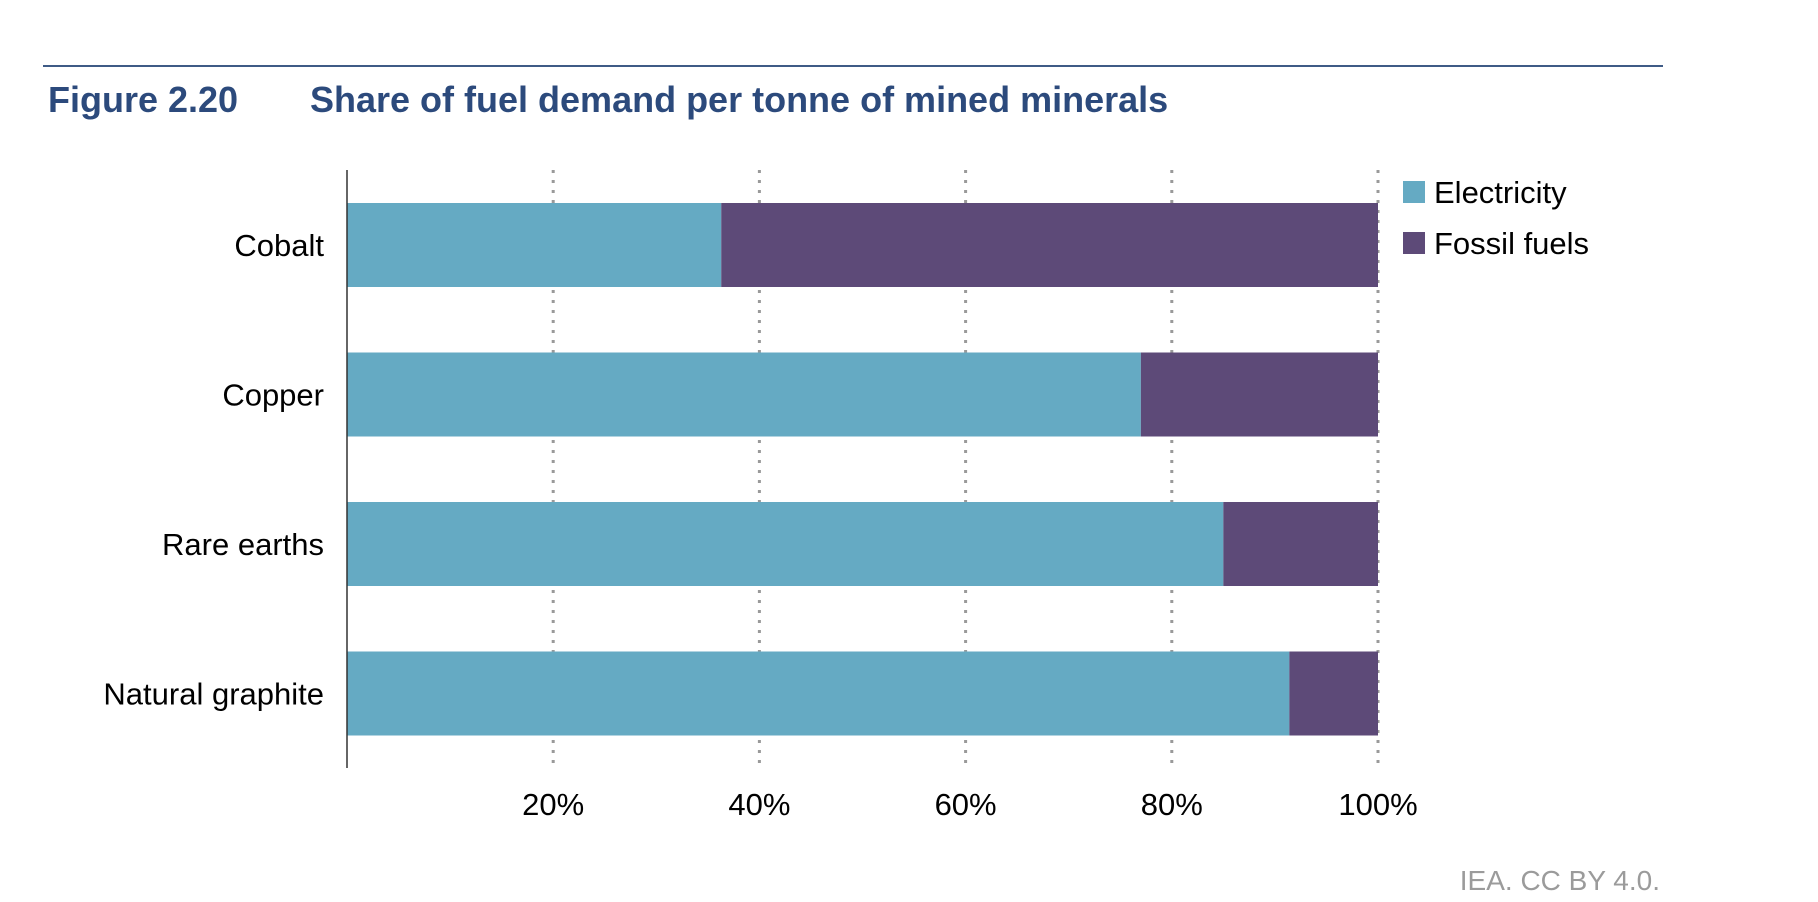  I want to click on legend-label-fossil-fuels: Fossil fuels, so click(1511, 243).